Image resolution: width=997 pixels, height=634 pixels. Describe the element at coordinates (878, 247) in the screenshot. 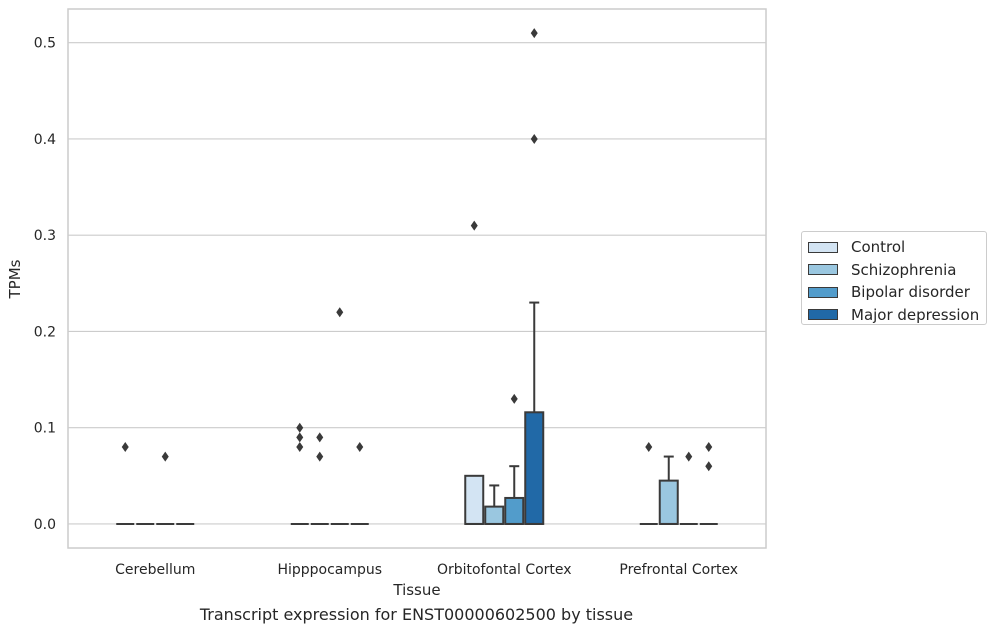

I see `legend-label: Control` at that location.